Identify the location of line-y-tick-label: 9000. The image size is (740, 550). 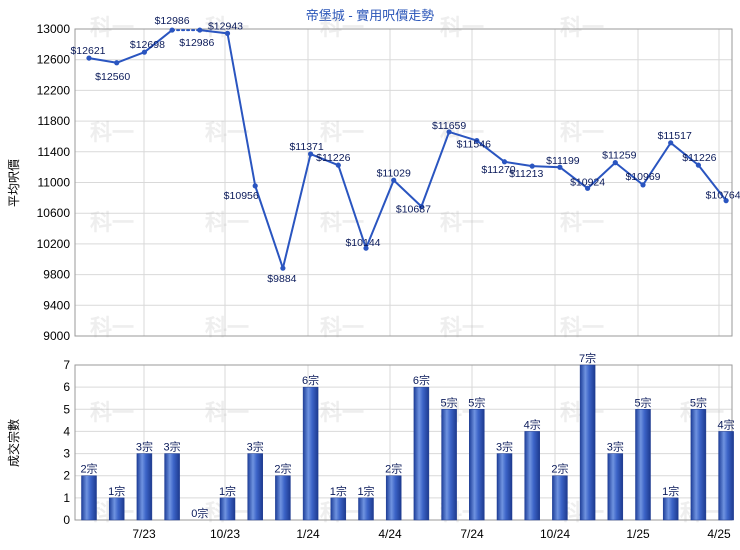
(56, 336).